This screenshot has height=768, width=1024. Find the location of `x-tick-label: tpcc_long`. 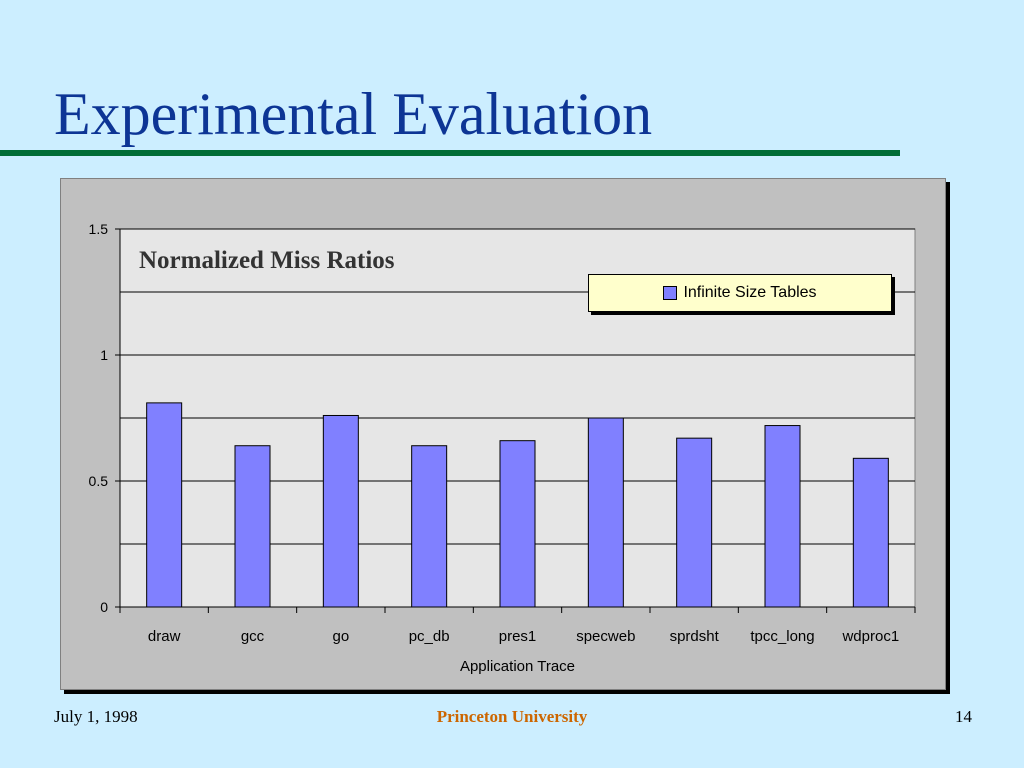

x-tick-label: tpcc_long is located at coordinates (782, 636).